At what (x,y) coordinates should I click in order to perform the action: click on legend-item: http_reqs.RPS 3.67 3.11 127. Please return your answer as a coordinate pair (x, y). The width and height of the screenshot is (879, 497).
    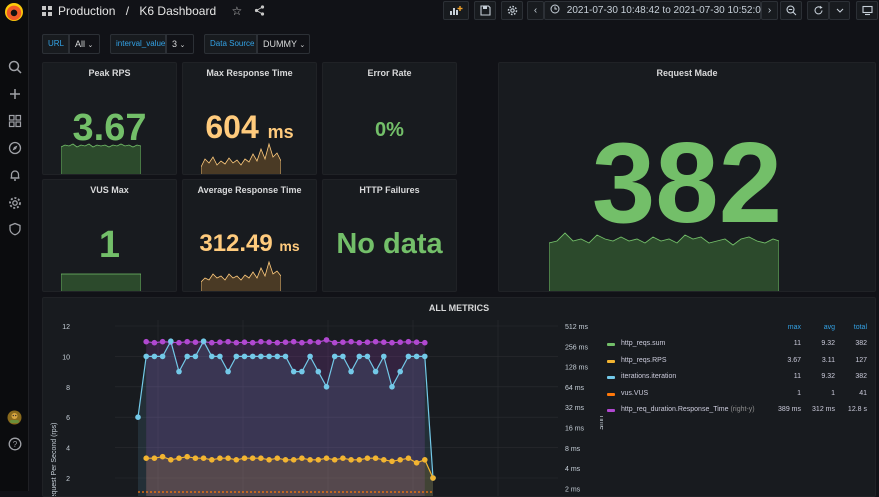
    Looking at the image, I should click on (738, 362).